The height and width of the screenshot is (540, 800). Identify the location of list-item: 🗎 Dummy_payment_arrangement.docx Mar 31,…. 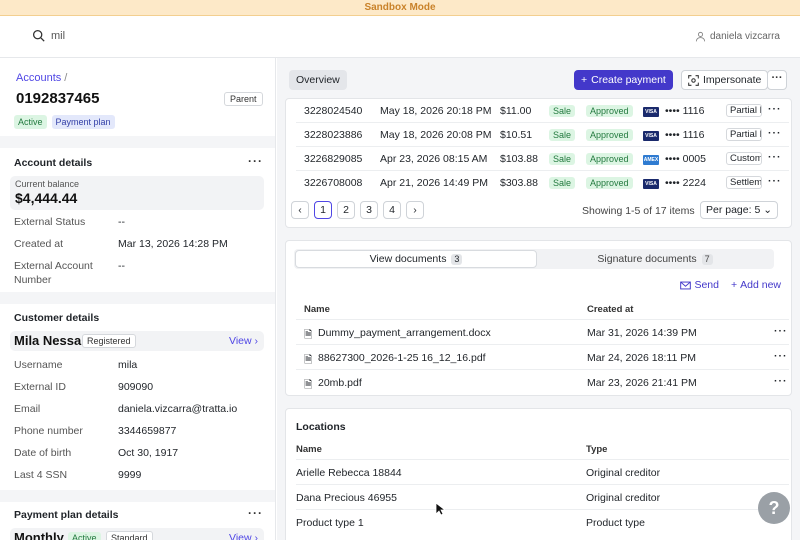
(542, 331).